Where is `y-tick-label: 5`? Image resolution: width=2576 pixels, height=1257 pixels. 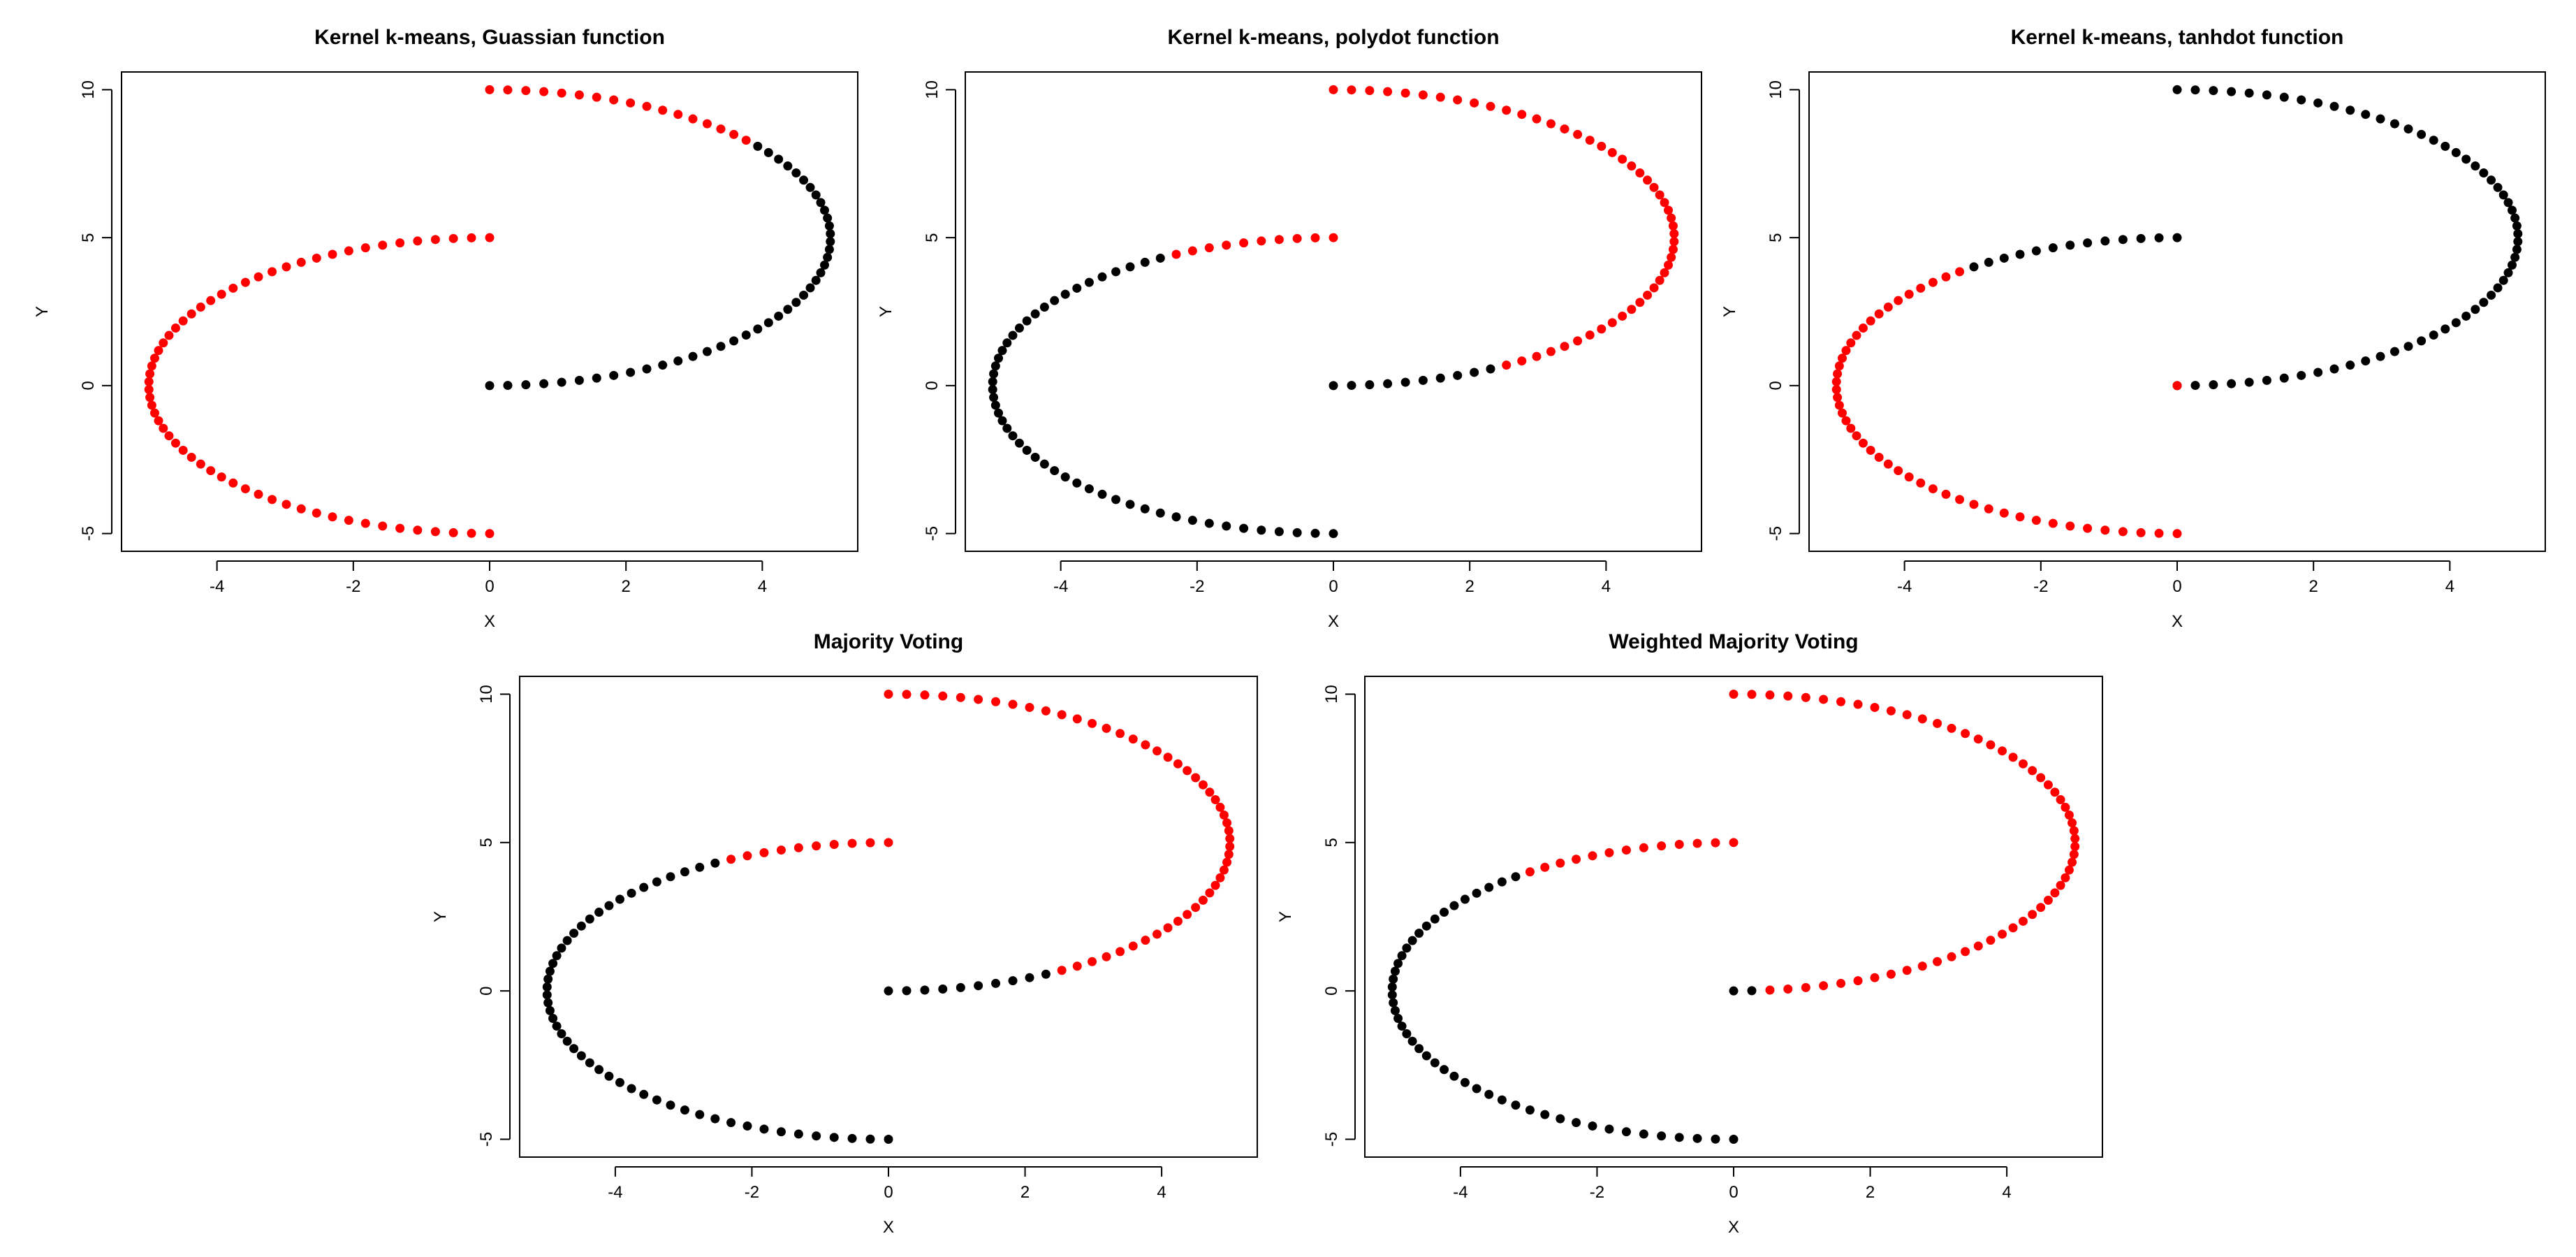 y-tick-label: 5 is located at coordinates (1331, 842).